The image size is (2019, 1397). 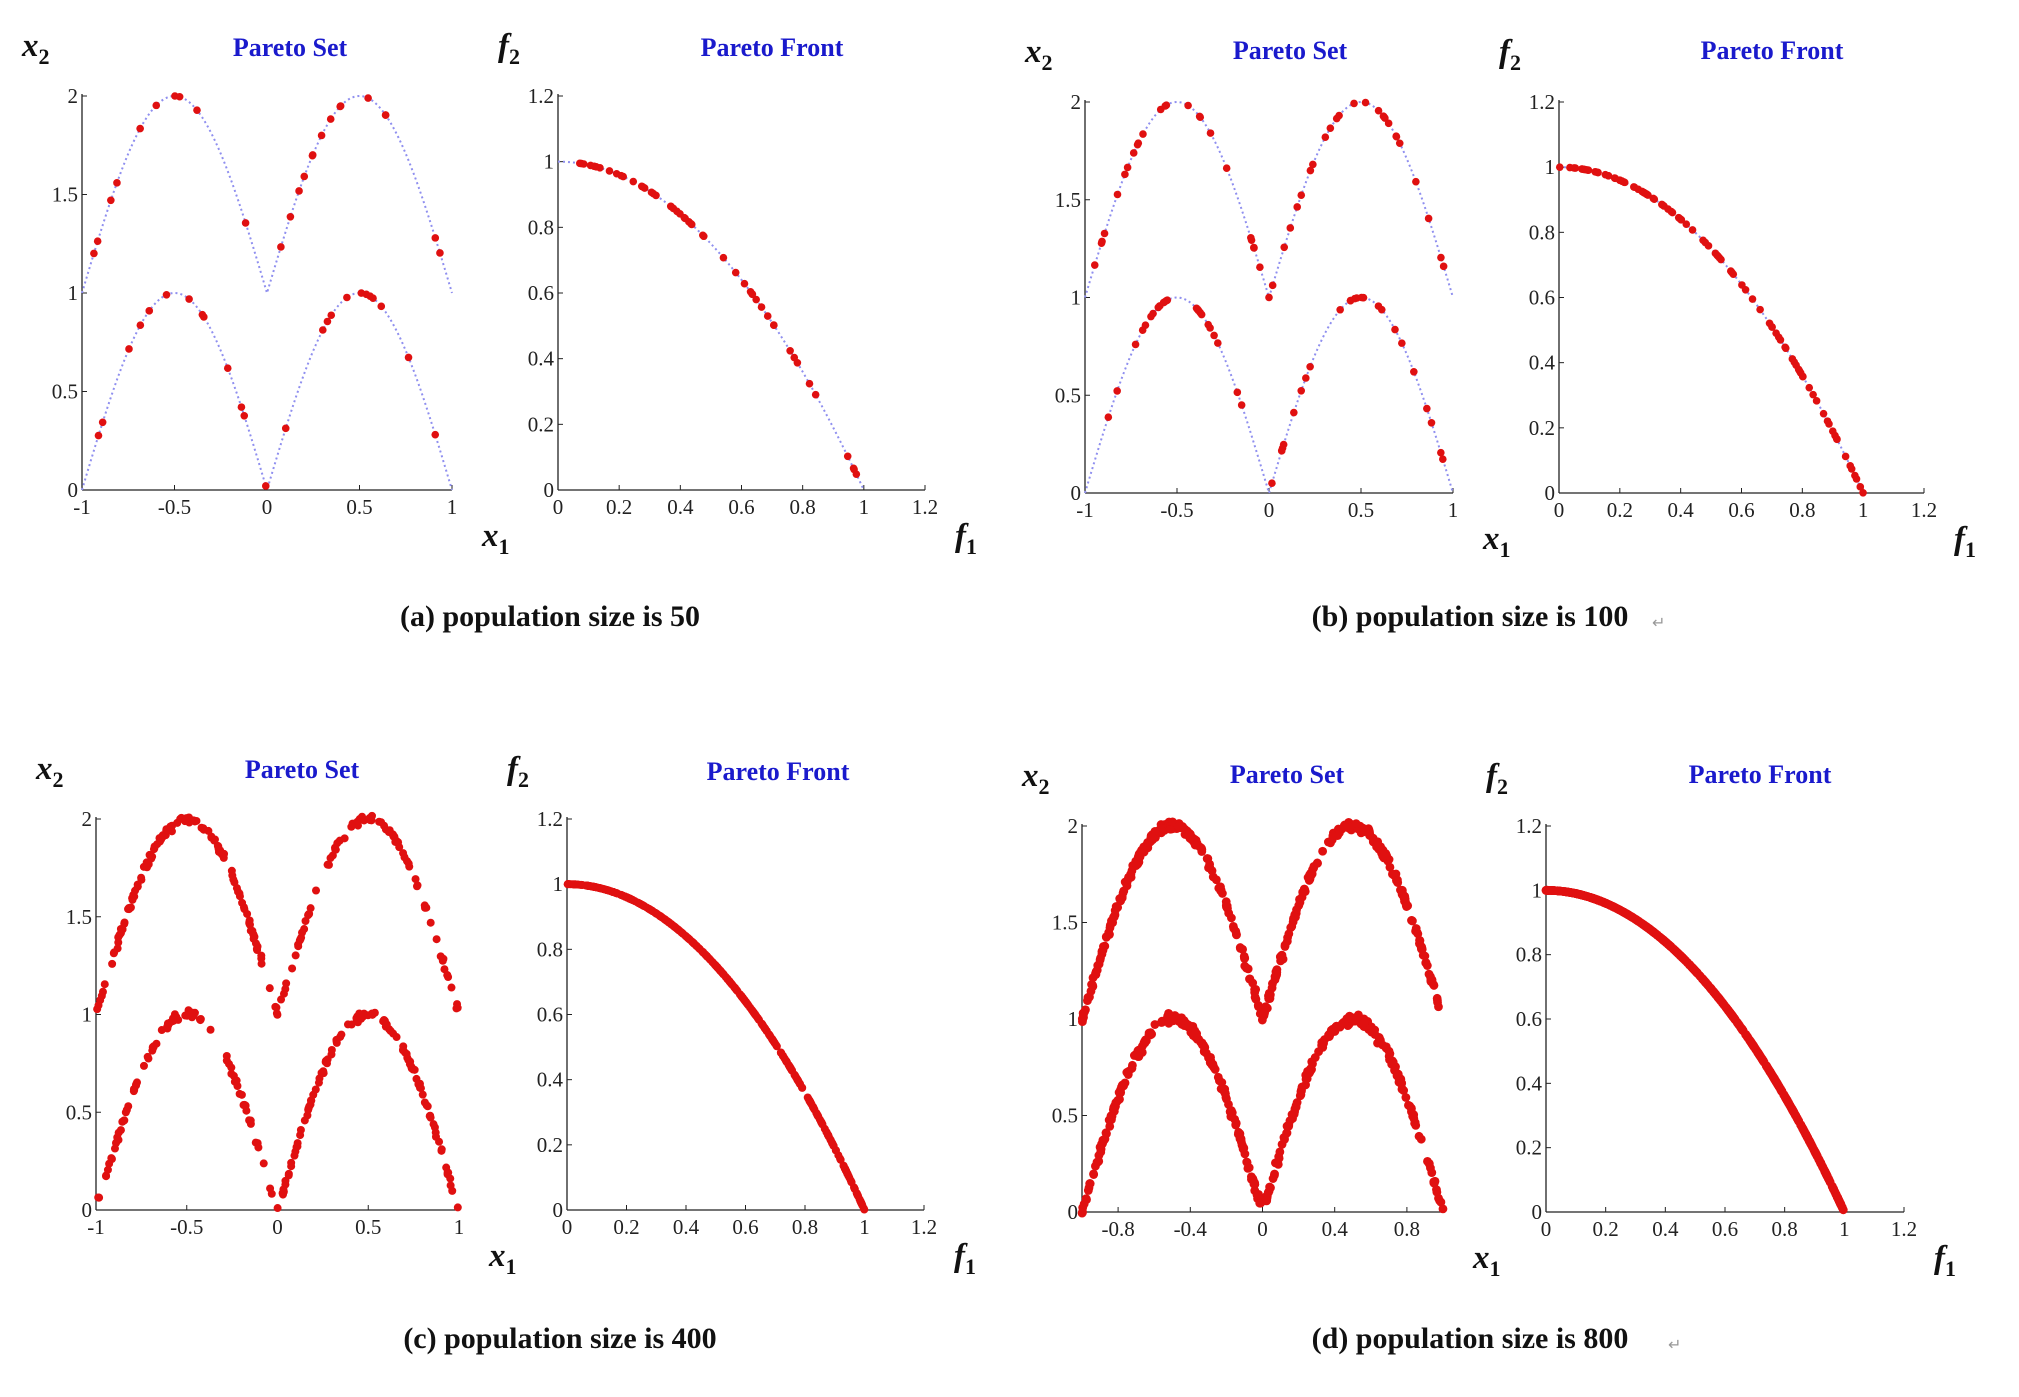 What do you see at coordinates (1725, 1229) in the screenshot?
I see `x-tick-label: 0.6` at bounding box center [1725, 1229].